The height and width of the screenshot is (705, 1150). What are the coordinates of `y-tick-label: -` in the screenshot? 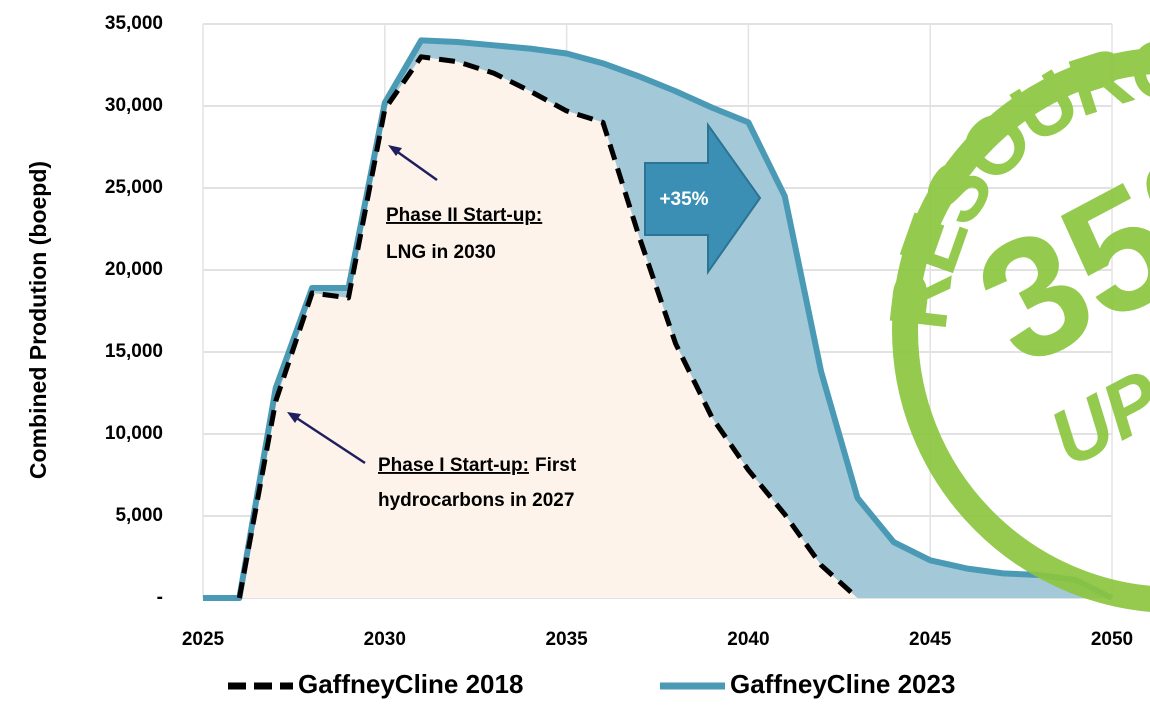 It's located at (160, 597).